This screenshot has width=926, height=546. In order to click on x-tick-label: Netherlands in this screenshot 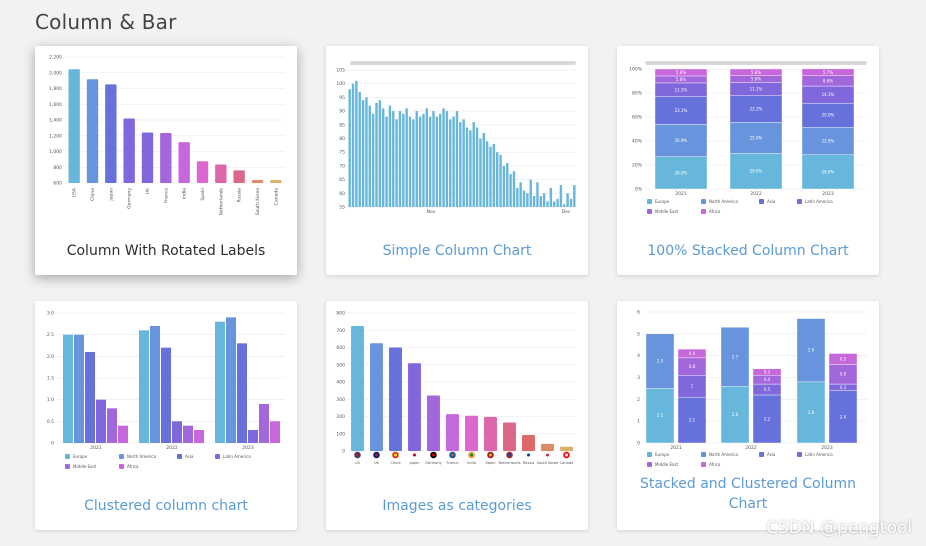, I will do `click(510, 463)`.